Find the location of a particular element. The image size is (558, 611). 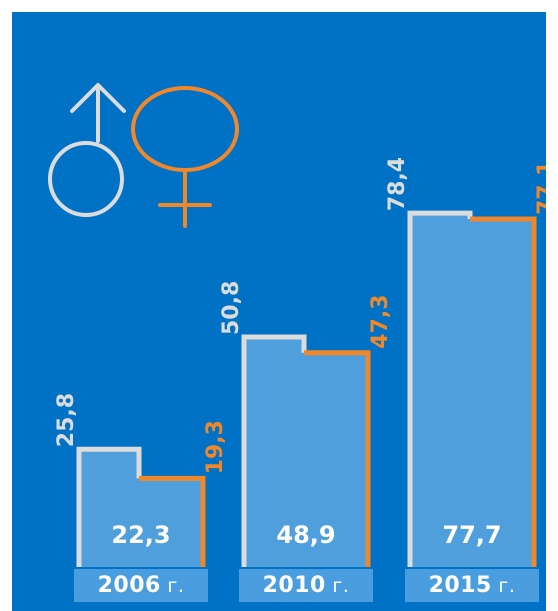

year-label: 2006 г. is located at coordinates (141, 585).